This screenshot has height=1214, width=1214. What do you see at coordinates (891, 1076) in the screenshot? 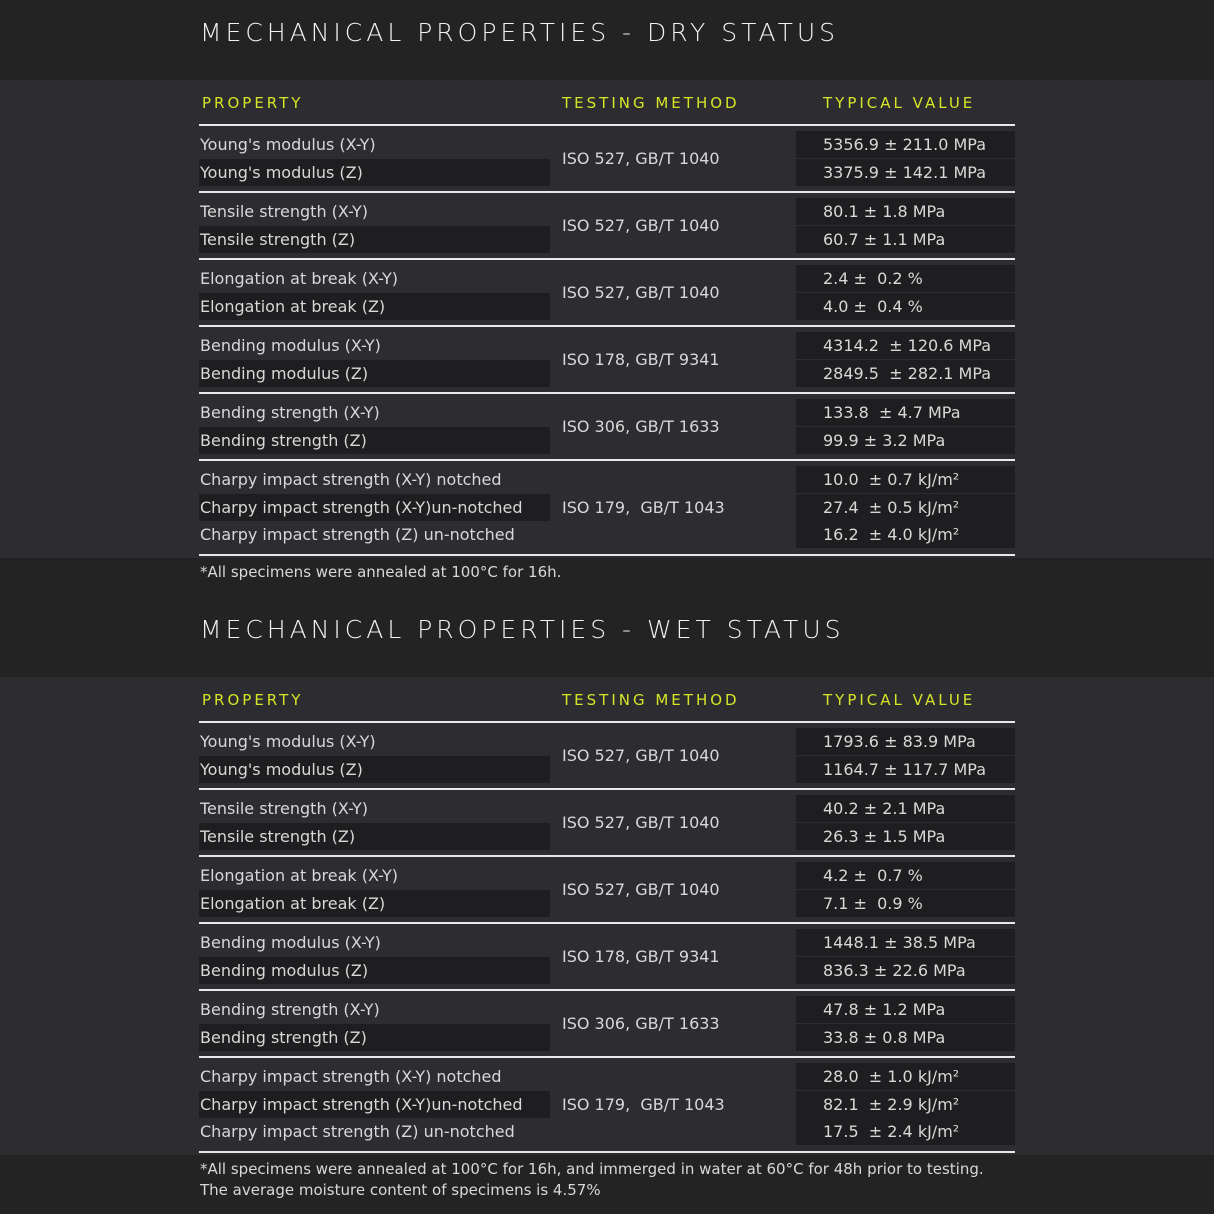
I see `value: 28.0 ± 1.0 kJ/m²` at bounding box center [891, 1076].